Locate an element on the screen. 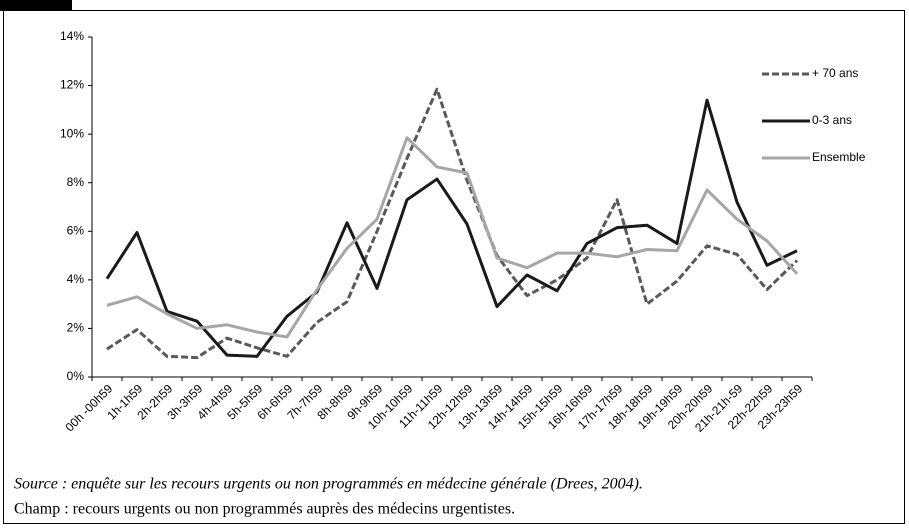  y-tick-label: 4% is located at coordinates (76, 279).